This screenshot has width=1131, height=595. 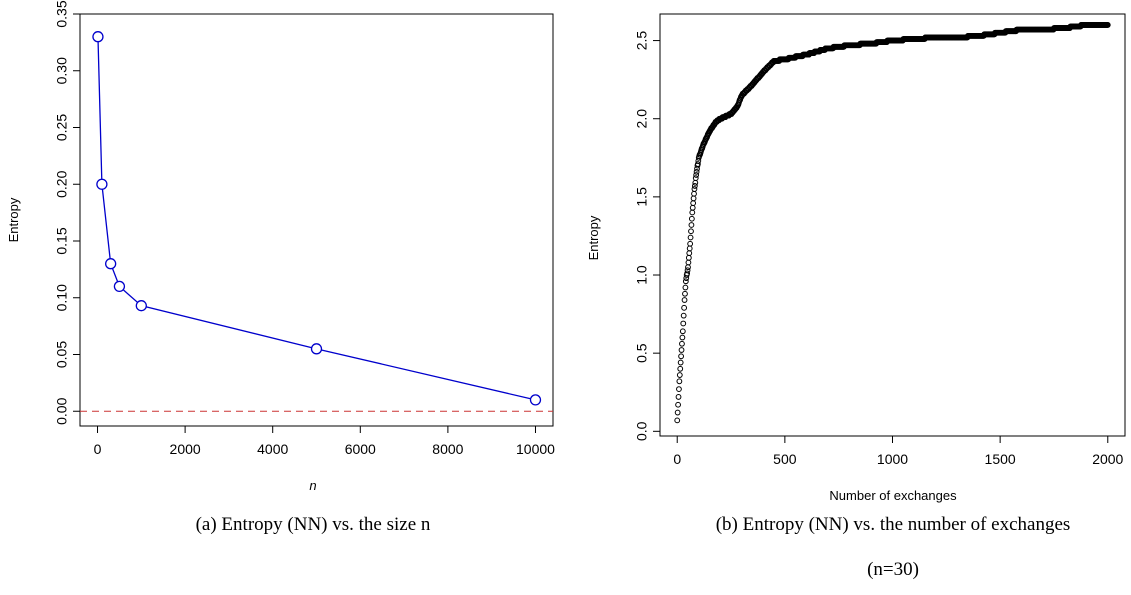 What do you see at coordinates (62, 127) in the screenshot?
I see `chart-a-y-tick-label: 0.25` at bounding box center [62, 127].